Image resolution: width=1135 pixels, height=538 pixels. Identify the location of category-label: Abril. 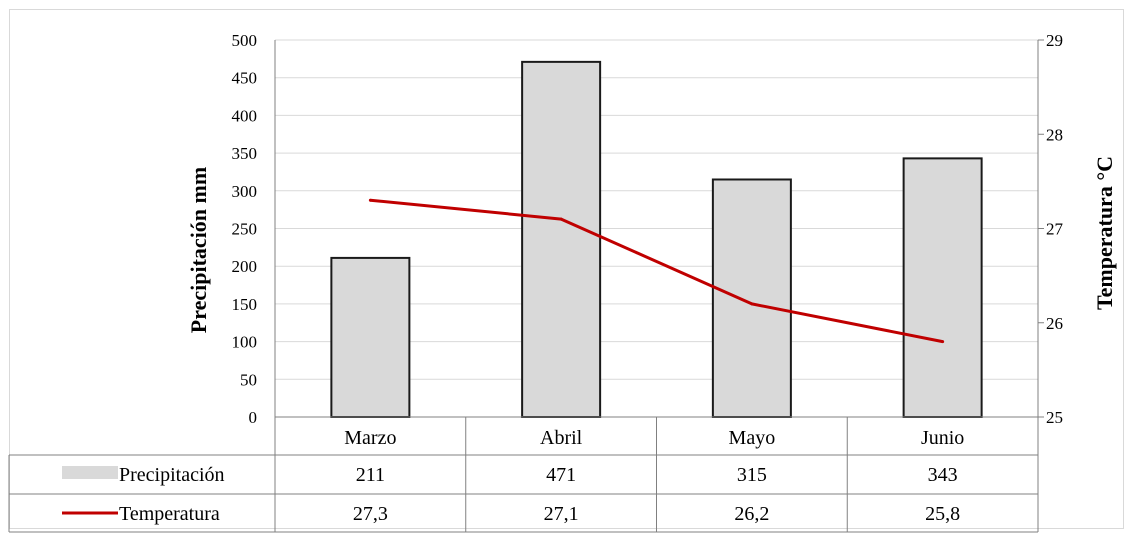
(561, 438).